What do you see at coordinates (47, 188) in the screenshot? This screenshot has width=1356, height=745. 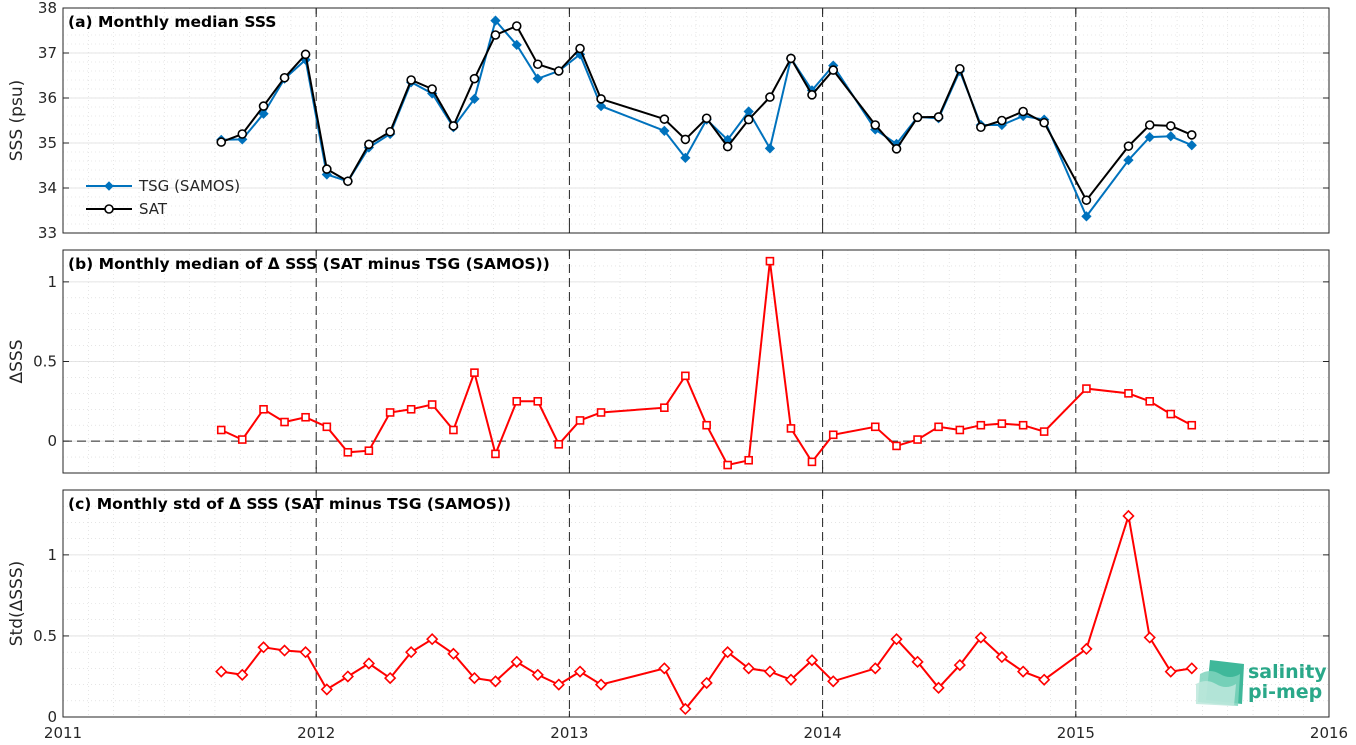 I see `y-tick-label: 34` at bounding box center [47, 188].